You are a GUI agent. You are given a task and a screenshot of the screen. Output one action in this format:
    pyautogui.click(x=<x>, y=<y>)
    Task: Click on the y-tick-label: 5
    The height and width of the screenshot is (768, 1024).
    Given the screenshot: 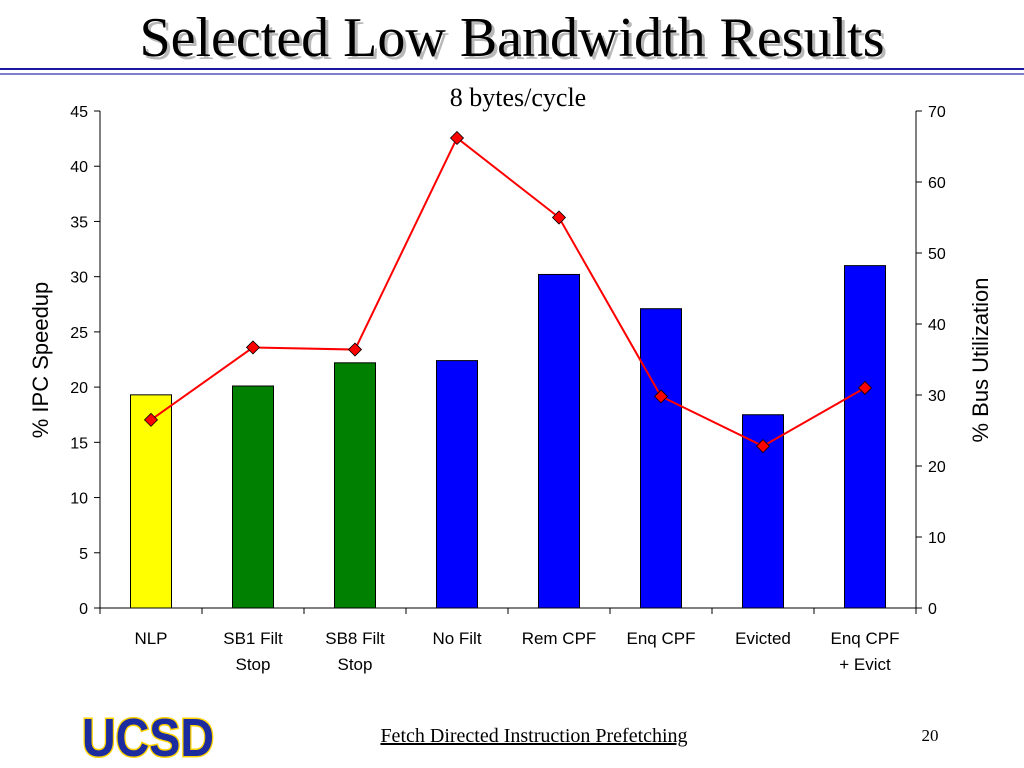 What is the action you would take?
    pyautogui.click(x=83, y=554)
    